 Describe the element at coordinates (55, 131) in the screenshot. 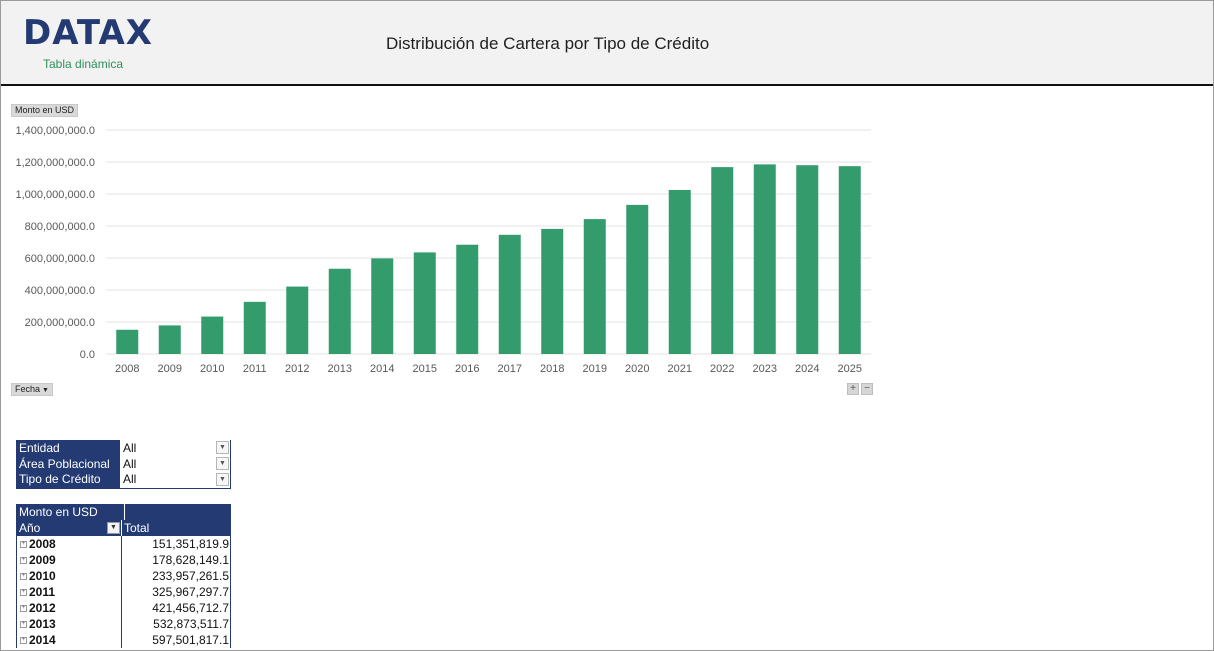

I see `y-tick-label: 1,400,000,000.0` at that location.